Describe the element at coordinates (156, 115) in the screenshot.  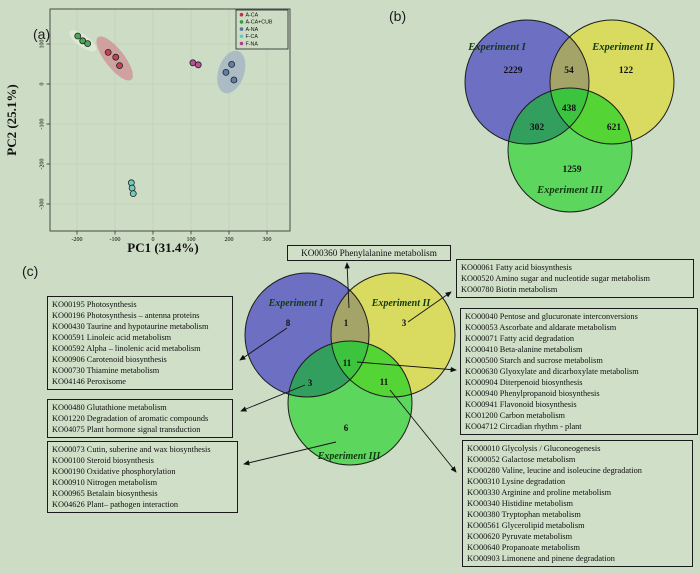
I see `pca-data-points` at that location.